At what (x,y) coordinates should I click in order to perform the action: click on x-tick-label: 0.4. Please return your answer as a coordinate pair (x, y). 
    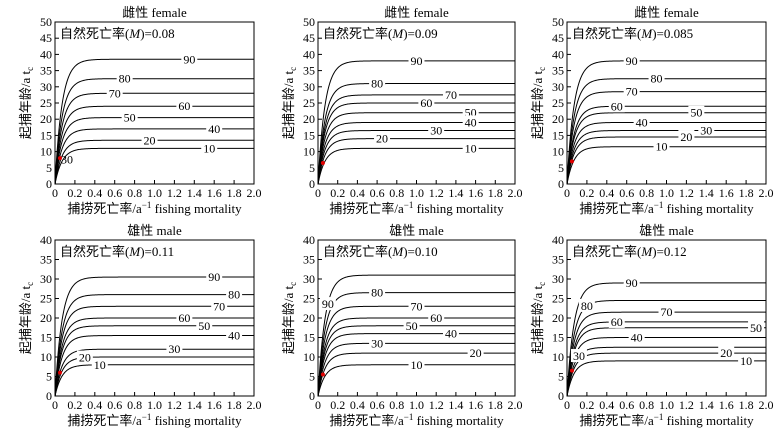
    Looking at the image, I should click on (606, 193).